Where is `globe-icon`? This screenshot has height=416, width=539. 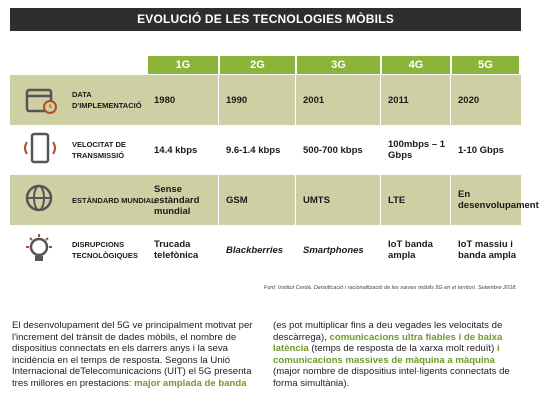 globe-icon is located at coordinates (39, 198).